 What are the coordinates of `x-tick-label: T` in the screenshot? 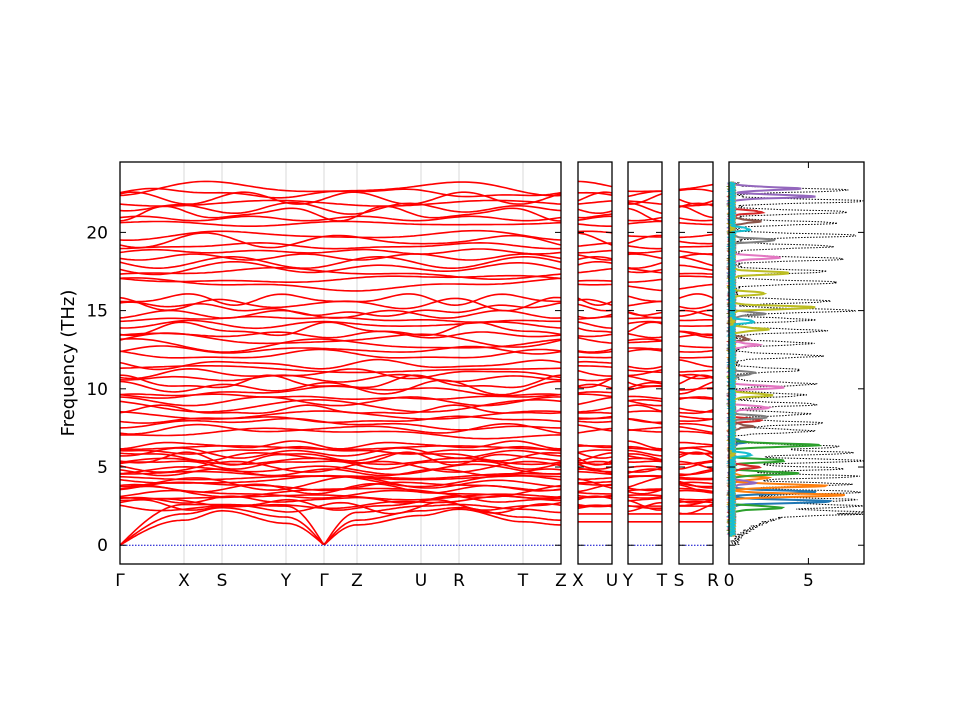 It's located at (523, 581).